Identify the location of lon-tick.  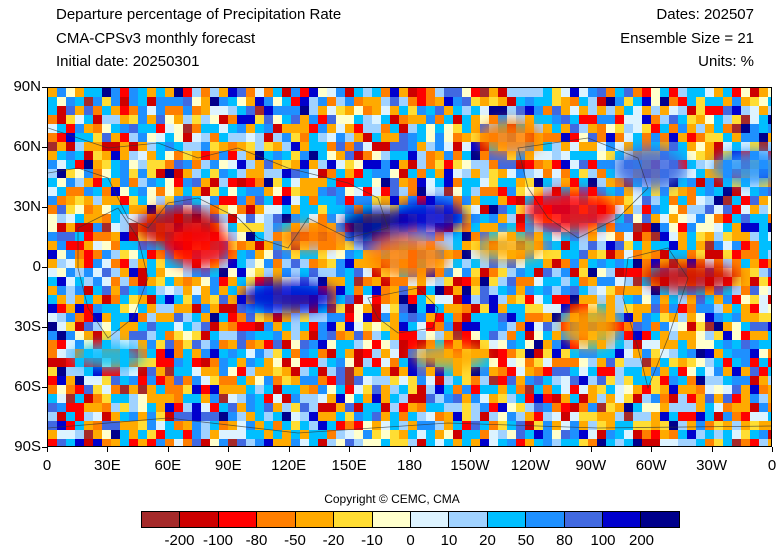
(531, 449).